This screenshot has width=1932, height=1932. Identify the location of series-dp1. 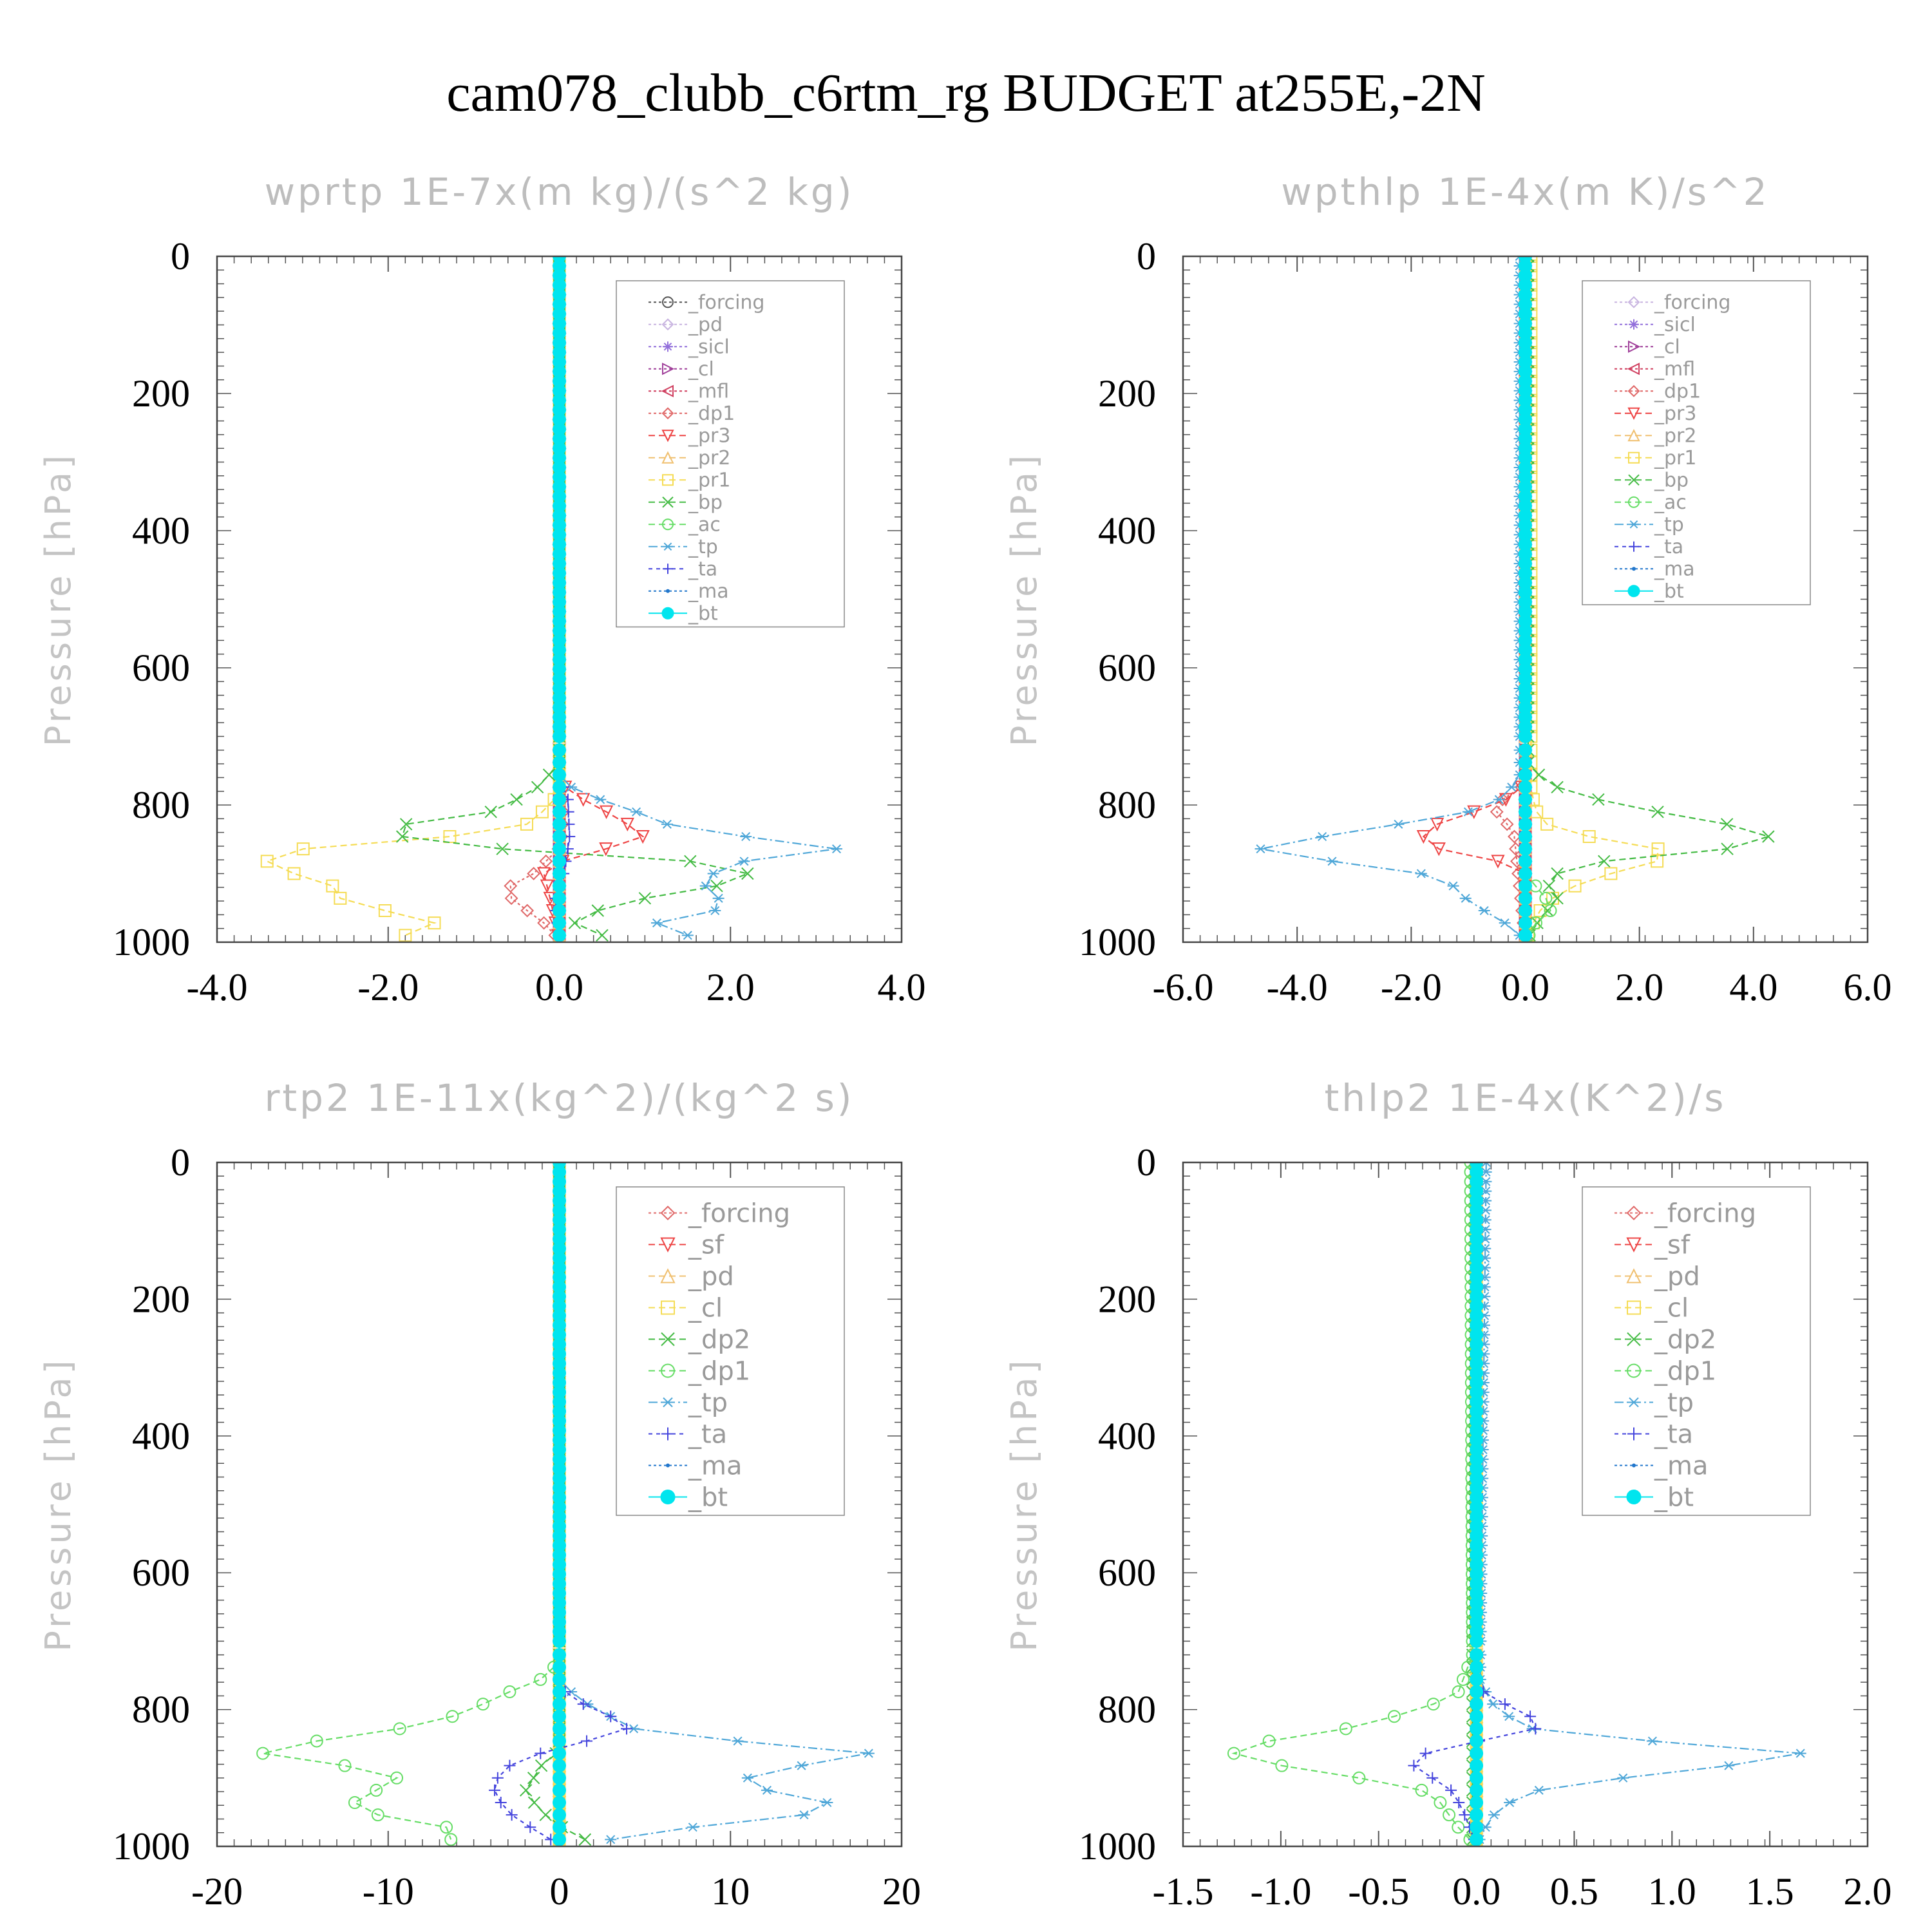
(411, 1504).